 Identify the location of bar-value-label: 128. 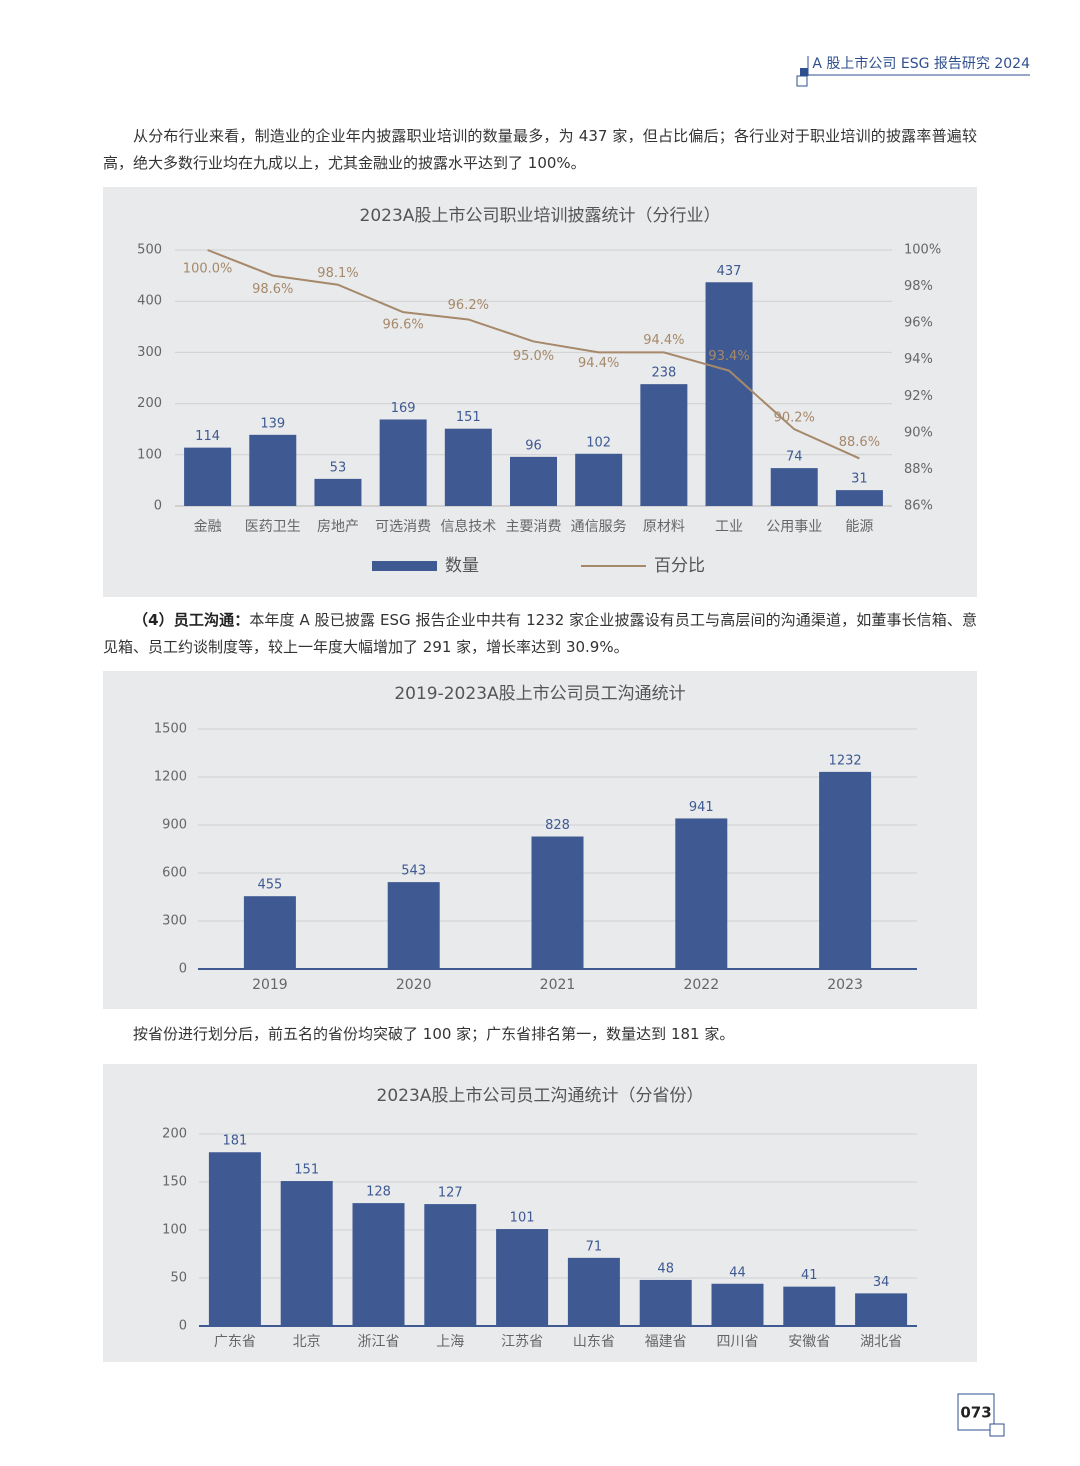
(378, 1192).